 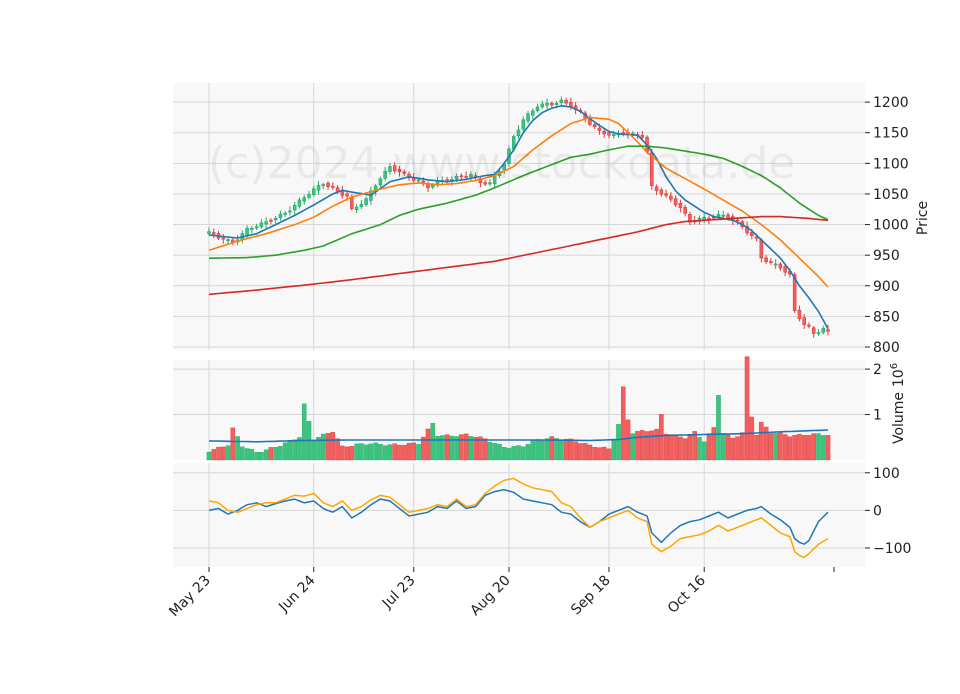 What do you see at coordinates (891, 103) in the screenshot?
I see `y-tick-label: 1200` at bounding box center [891, 103].